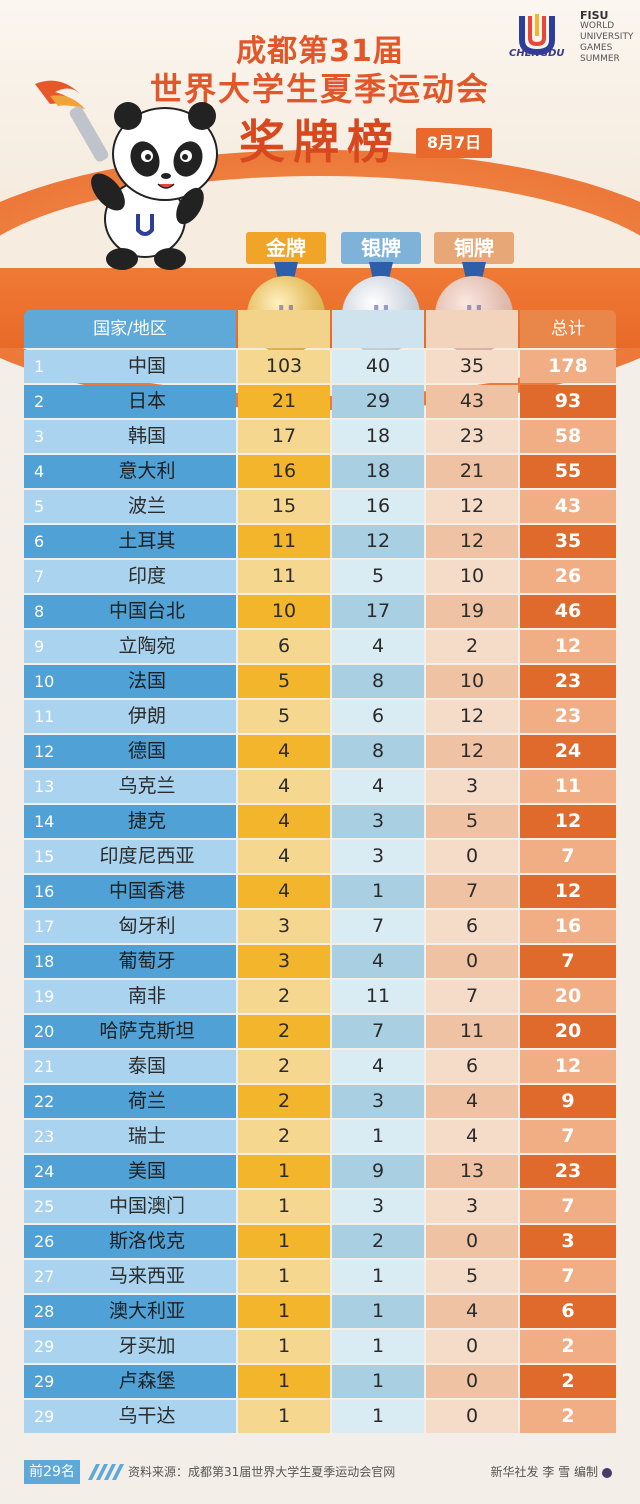  Describe the element at coordinates (568, 401) in the screenshot. I see `total-cell: 93` at that location.